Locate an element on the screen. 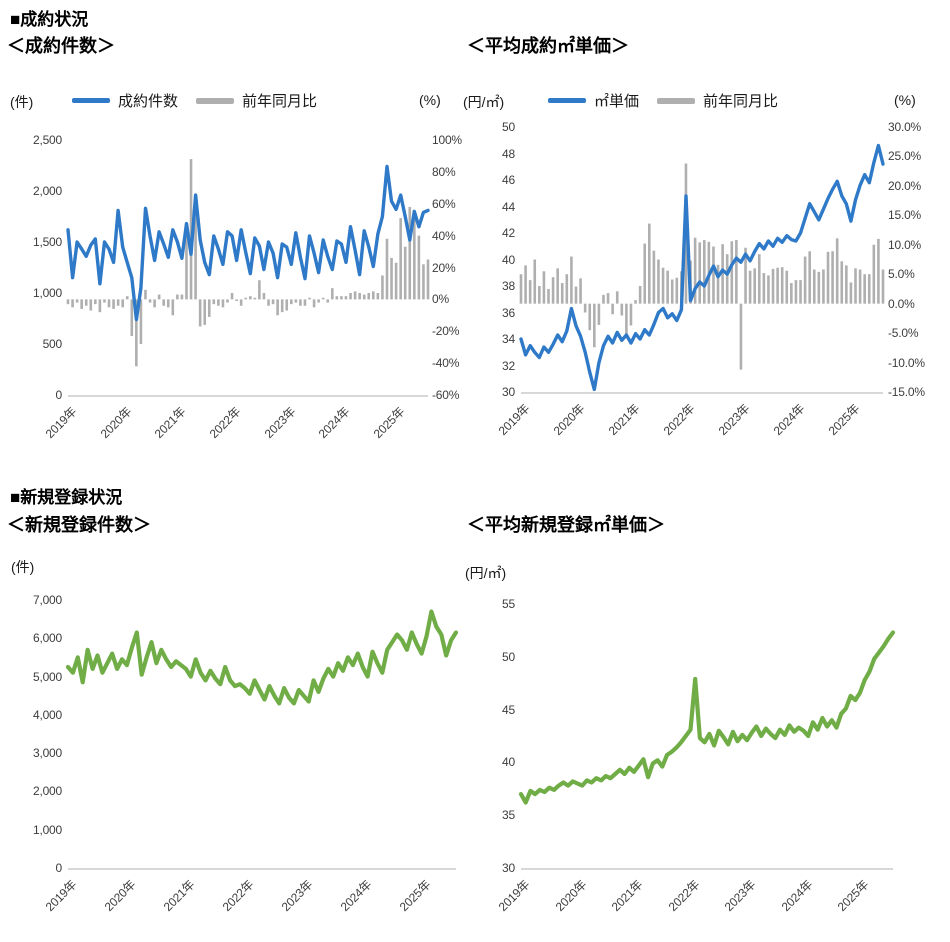  left-axis-unit-new-listing-unit-price: (円/㎡) is located at coordinates (486, 573).